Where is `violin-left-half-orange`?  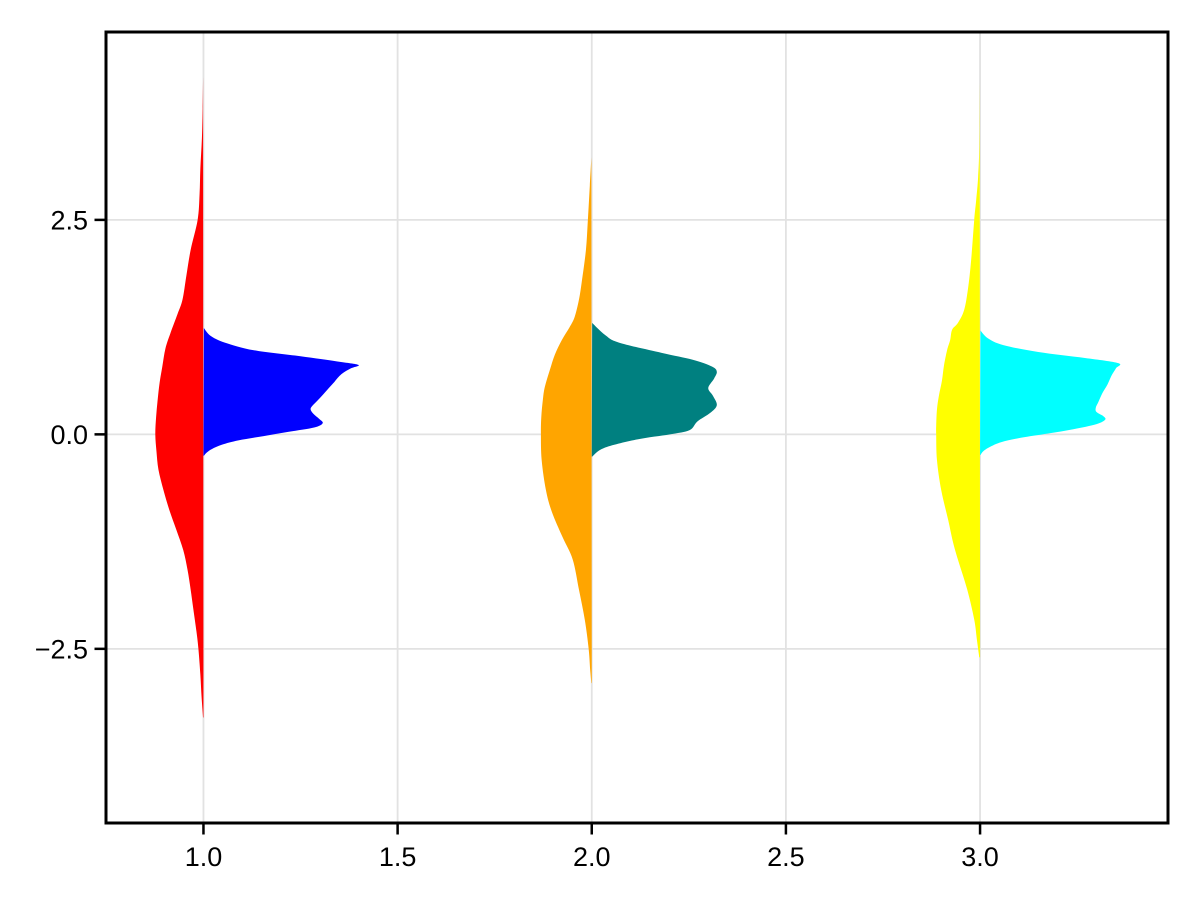 violin-left-half-orange is located at coordinates (566, 420).